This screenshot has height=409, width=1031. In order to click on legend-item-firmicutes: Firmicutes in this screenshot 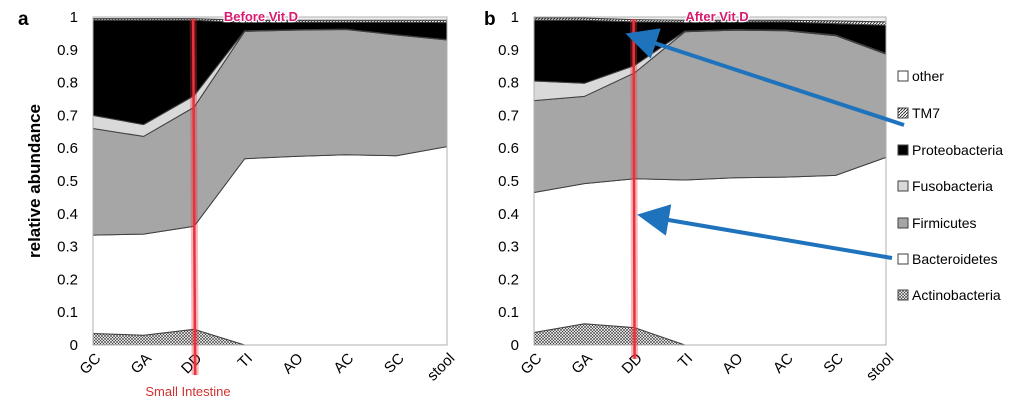, I will do `click(937, 223)`.